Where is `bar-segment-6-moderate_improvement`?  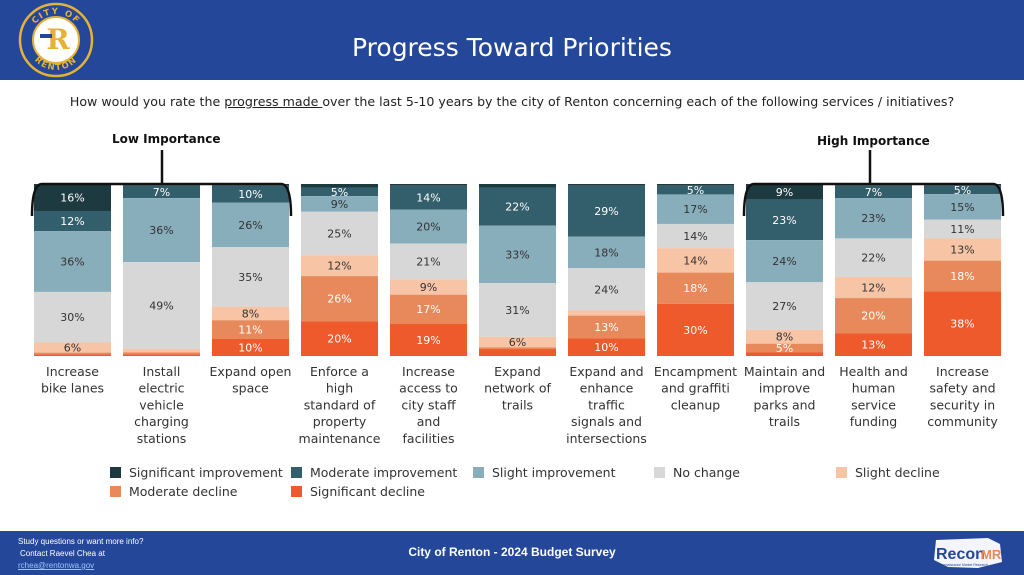 bar-segment-6-moderate_improvement is located at coordinates (606, 211).